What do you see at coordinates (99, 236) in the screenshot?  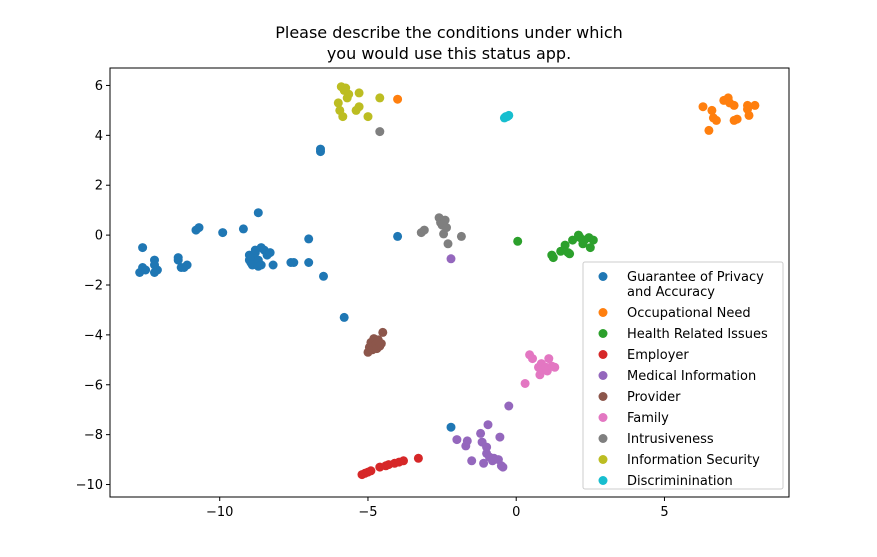 I see `y-tick-label-5: 0` at bounding box center [99, 236].